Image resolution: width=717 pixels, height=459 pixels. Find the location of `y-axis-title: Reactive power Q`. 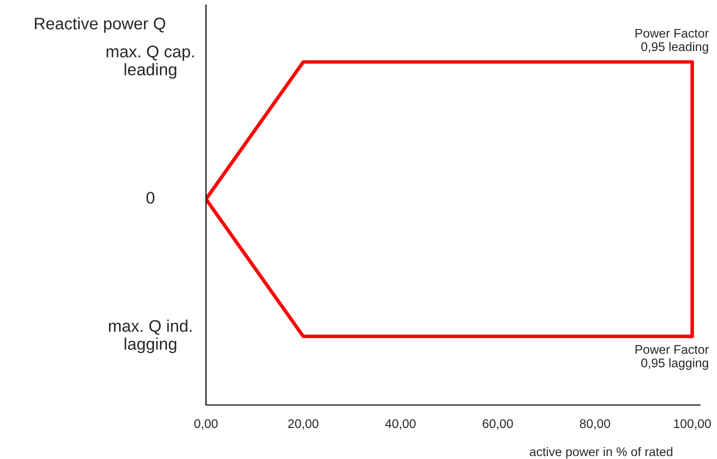

y-axis-title: Reactive power Q is located at coordinates (100, 25).